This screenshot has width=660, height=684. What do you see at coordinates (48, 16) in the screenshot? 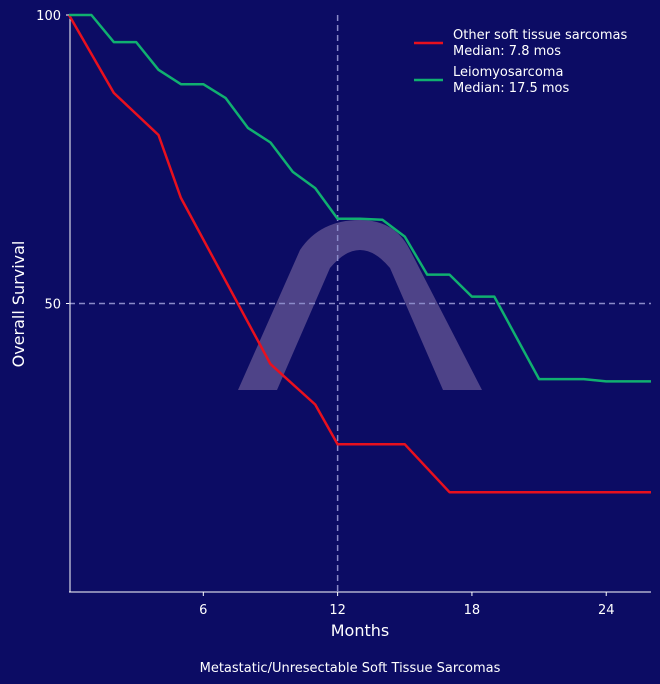
I see `y-tick-label: 100` at bounding box center [48, 16].